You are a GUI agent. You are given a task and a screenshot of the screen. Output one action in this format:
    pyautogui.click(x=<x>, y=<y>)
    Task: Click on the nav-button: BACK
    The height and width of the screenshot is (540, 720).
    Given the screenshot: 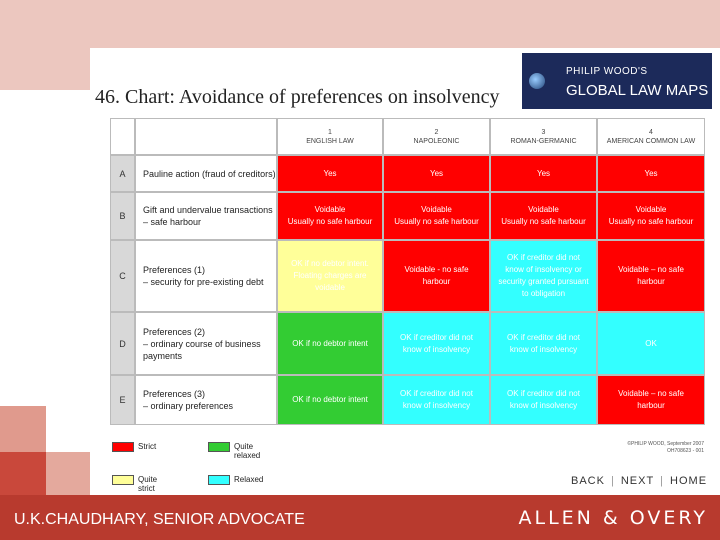 What is the action you would take?
    pyautogui.click(x=588, y=481)
    